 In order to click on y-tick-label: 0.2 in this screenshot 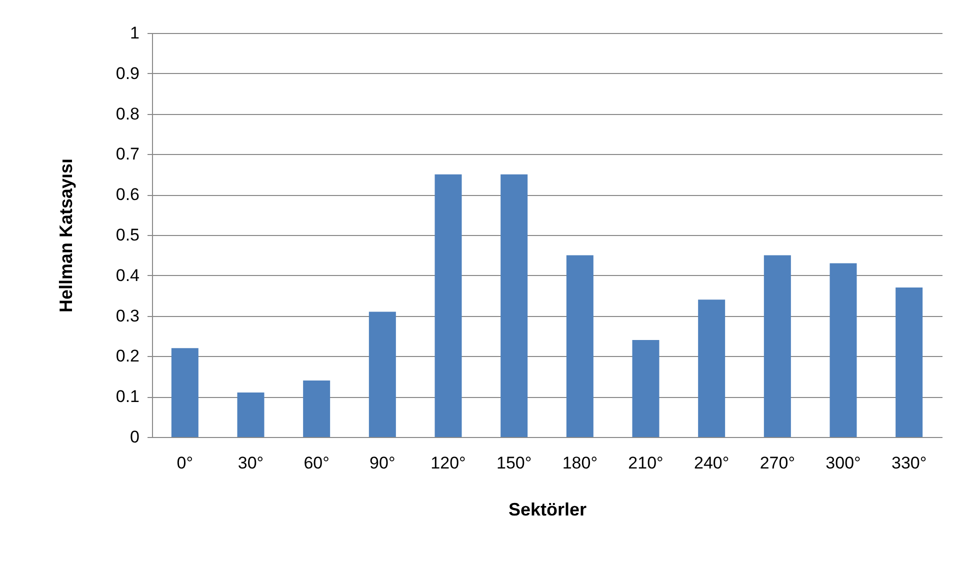, I will do `click(128, 356)`.